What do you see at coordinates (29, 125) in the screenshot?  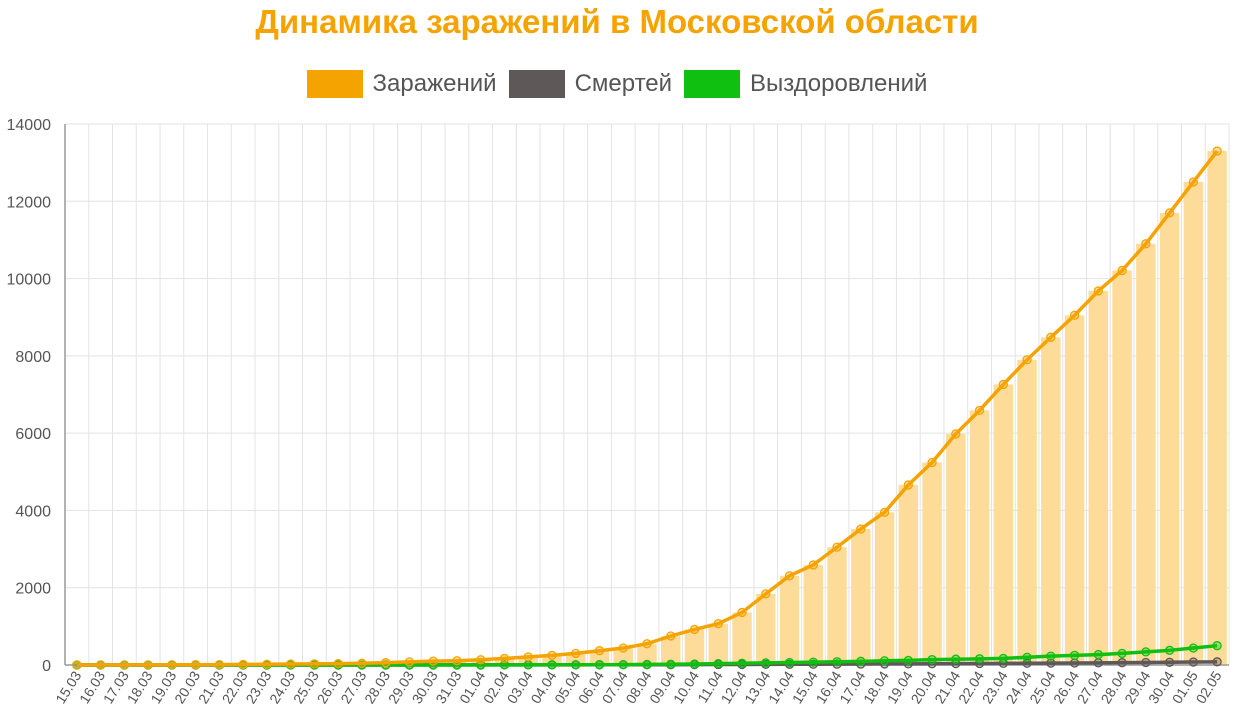 I see `y-tick-label: 14000` at bounding box center [29, 125].